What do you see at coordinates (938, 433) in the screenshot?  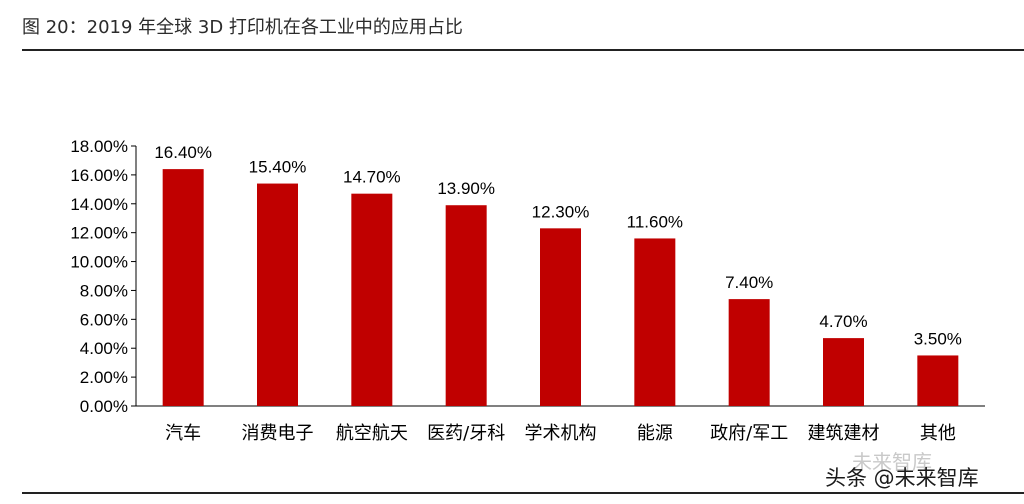 I see `category-label: 其他` at bounding box center [938, 433].